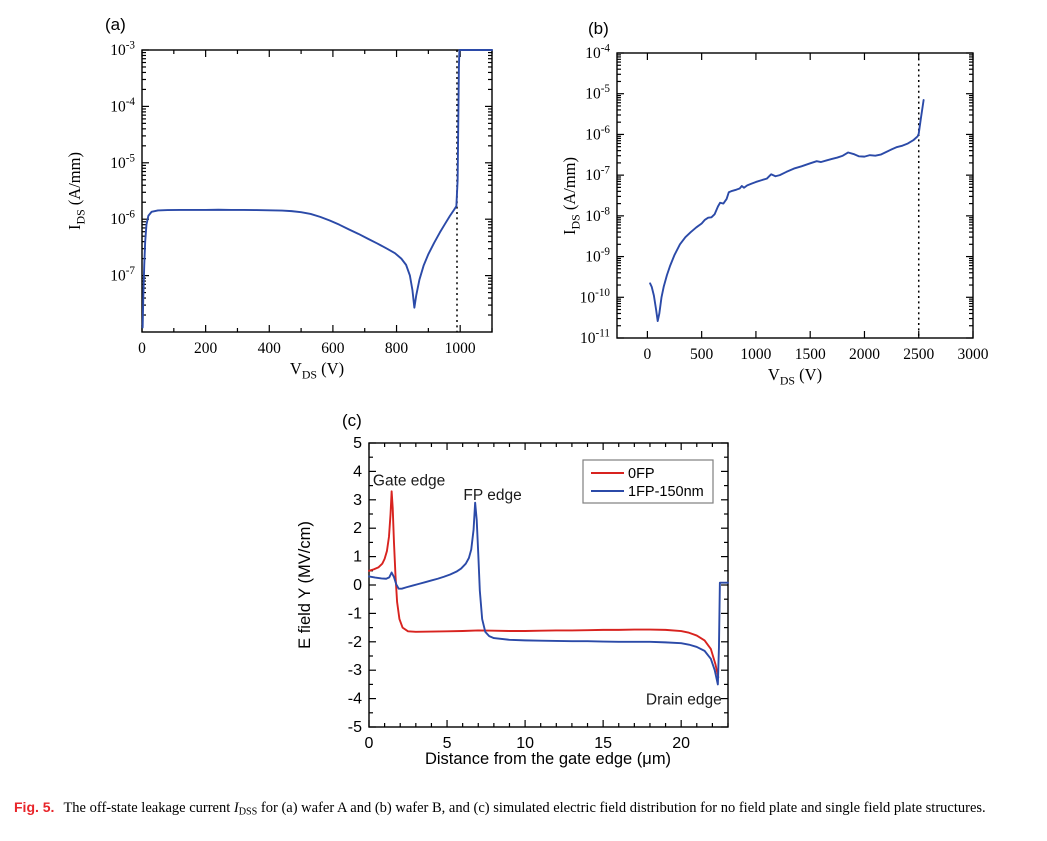  I want to click on series-line-wafer-B-leakage, so click(787, 211).